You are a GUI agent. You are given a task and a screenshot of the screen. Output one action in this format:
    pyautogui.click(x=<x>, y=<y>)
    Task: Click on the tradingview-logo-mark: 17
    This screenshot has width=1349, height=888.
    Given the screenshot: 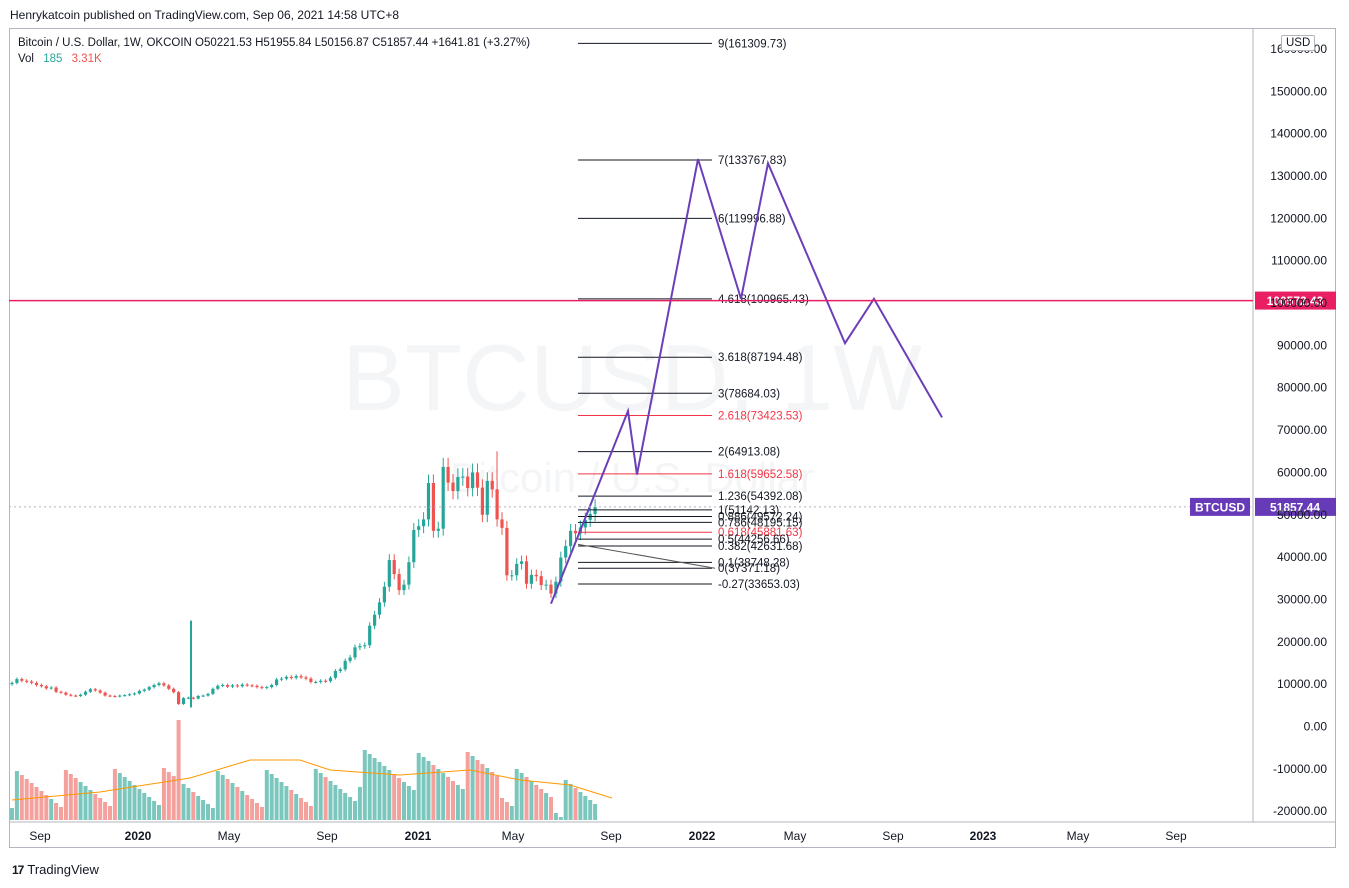 What is the action you would take?
    pyautogui.click(x=18, y=869)
    